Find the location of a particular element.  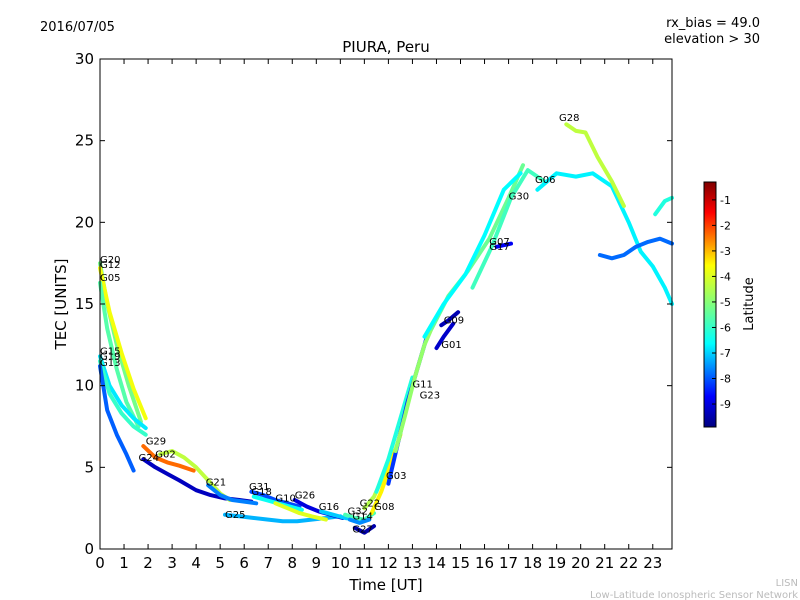

x-tick-label-0: 0 is located at coordinates (100, 563).